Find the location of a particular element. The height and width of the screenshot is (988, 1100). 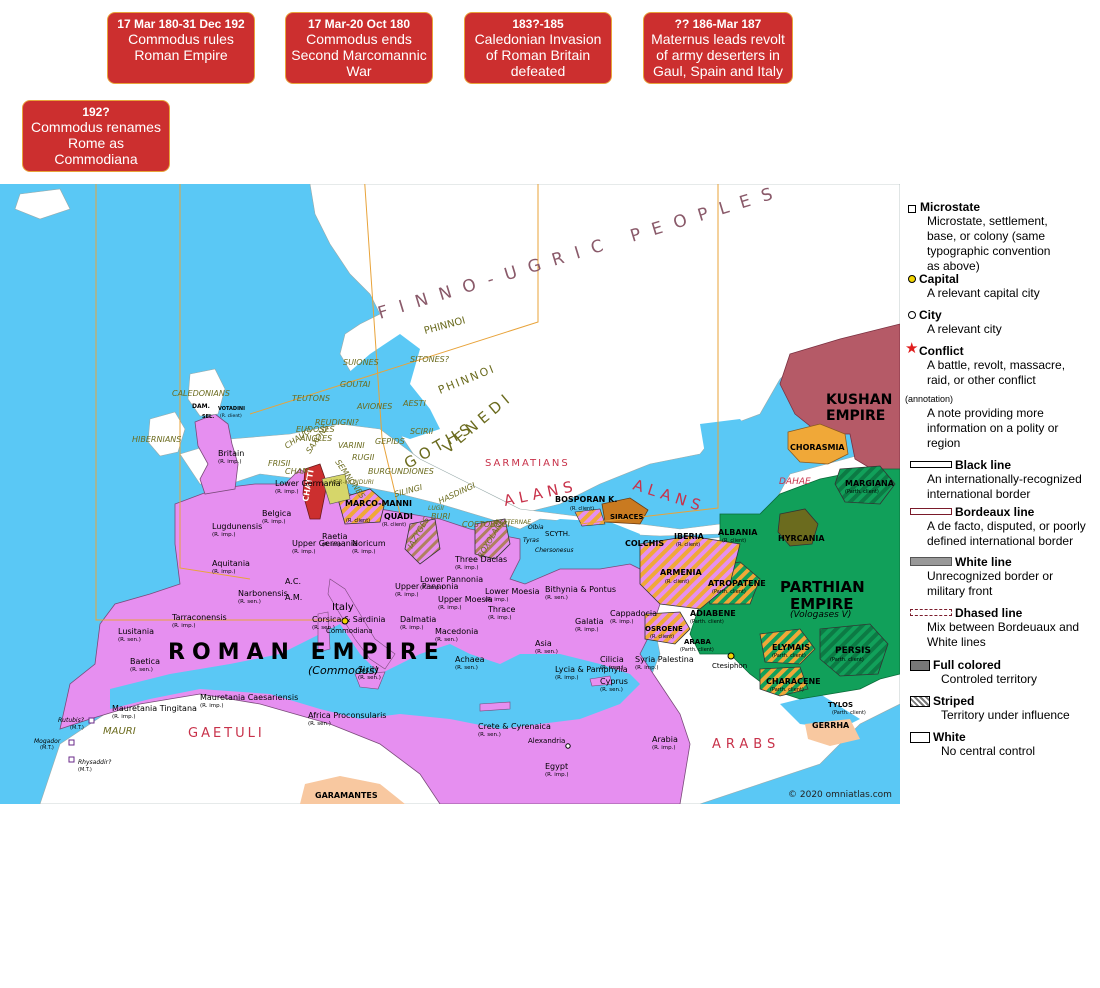

ctesiphon-capital-dot is located at coordinates (731, 656).